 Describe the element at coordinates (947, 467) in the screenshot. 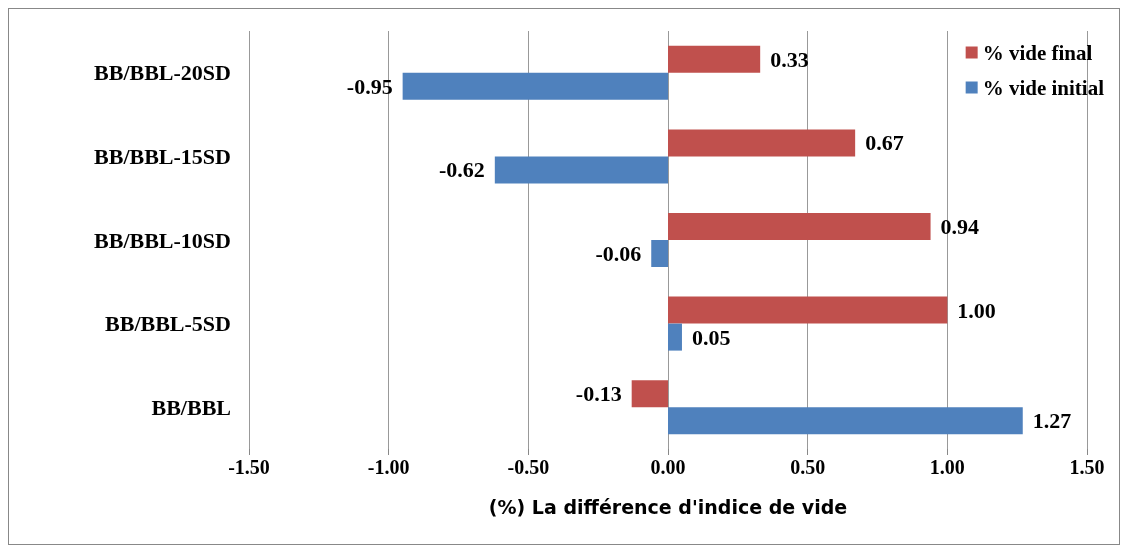

I see `x-tick-label: 1.00` at that location.